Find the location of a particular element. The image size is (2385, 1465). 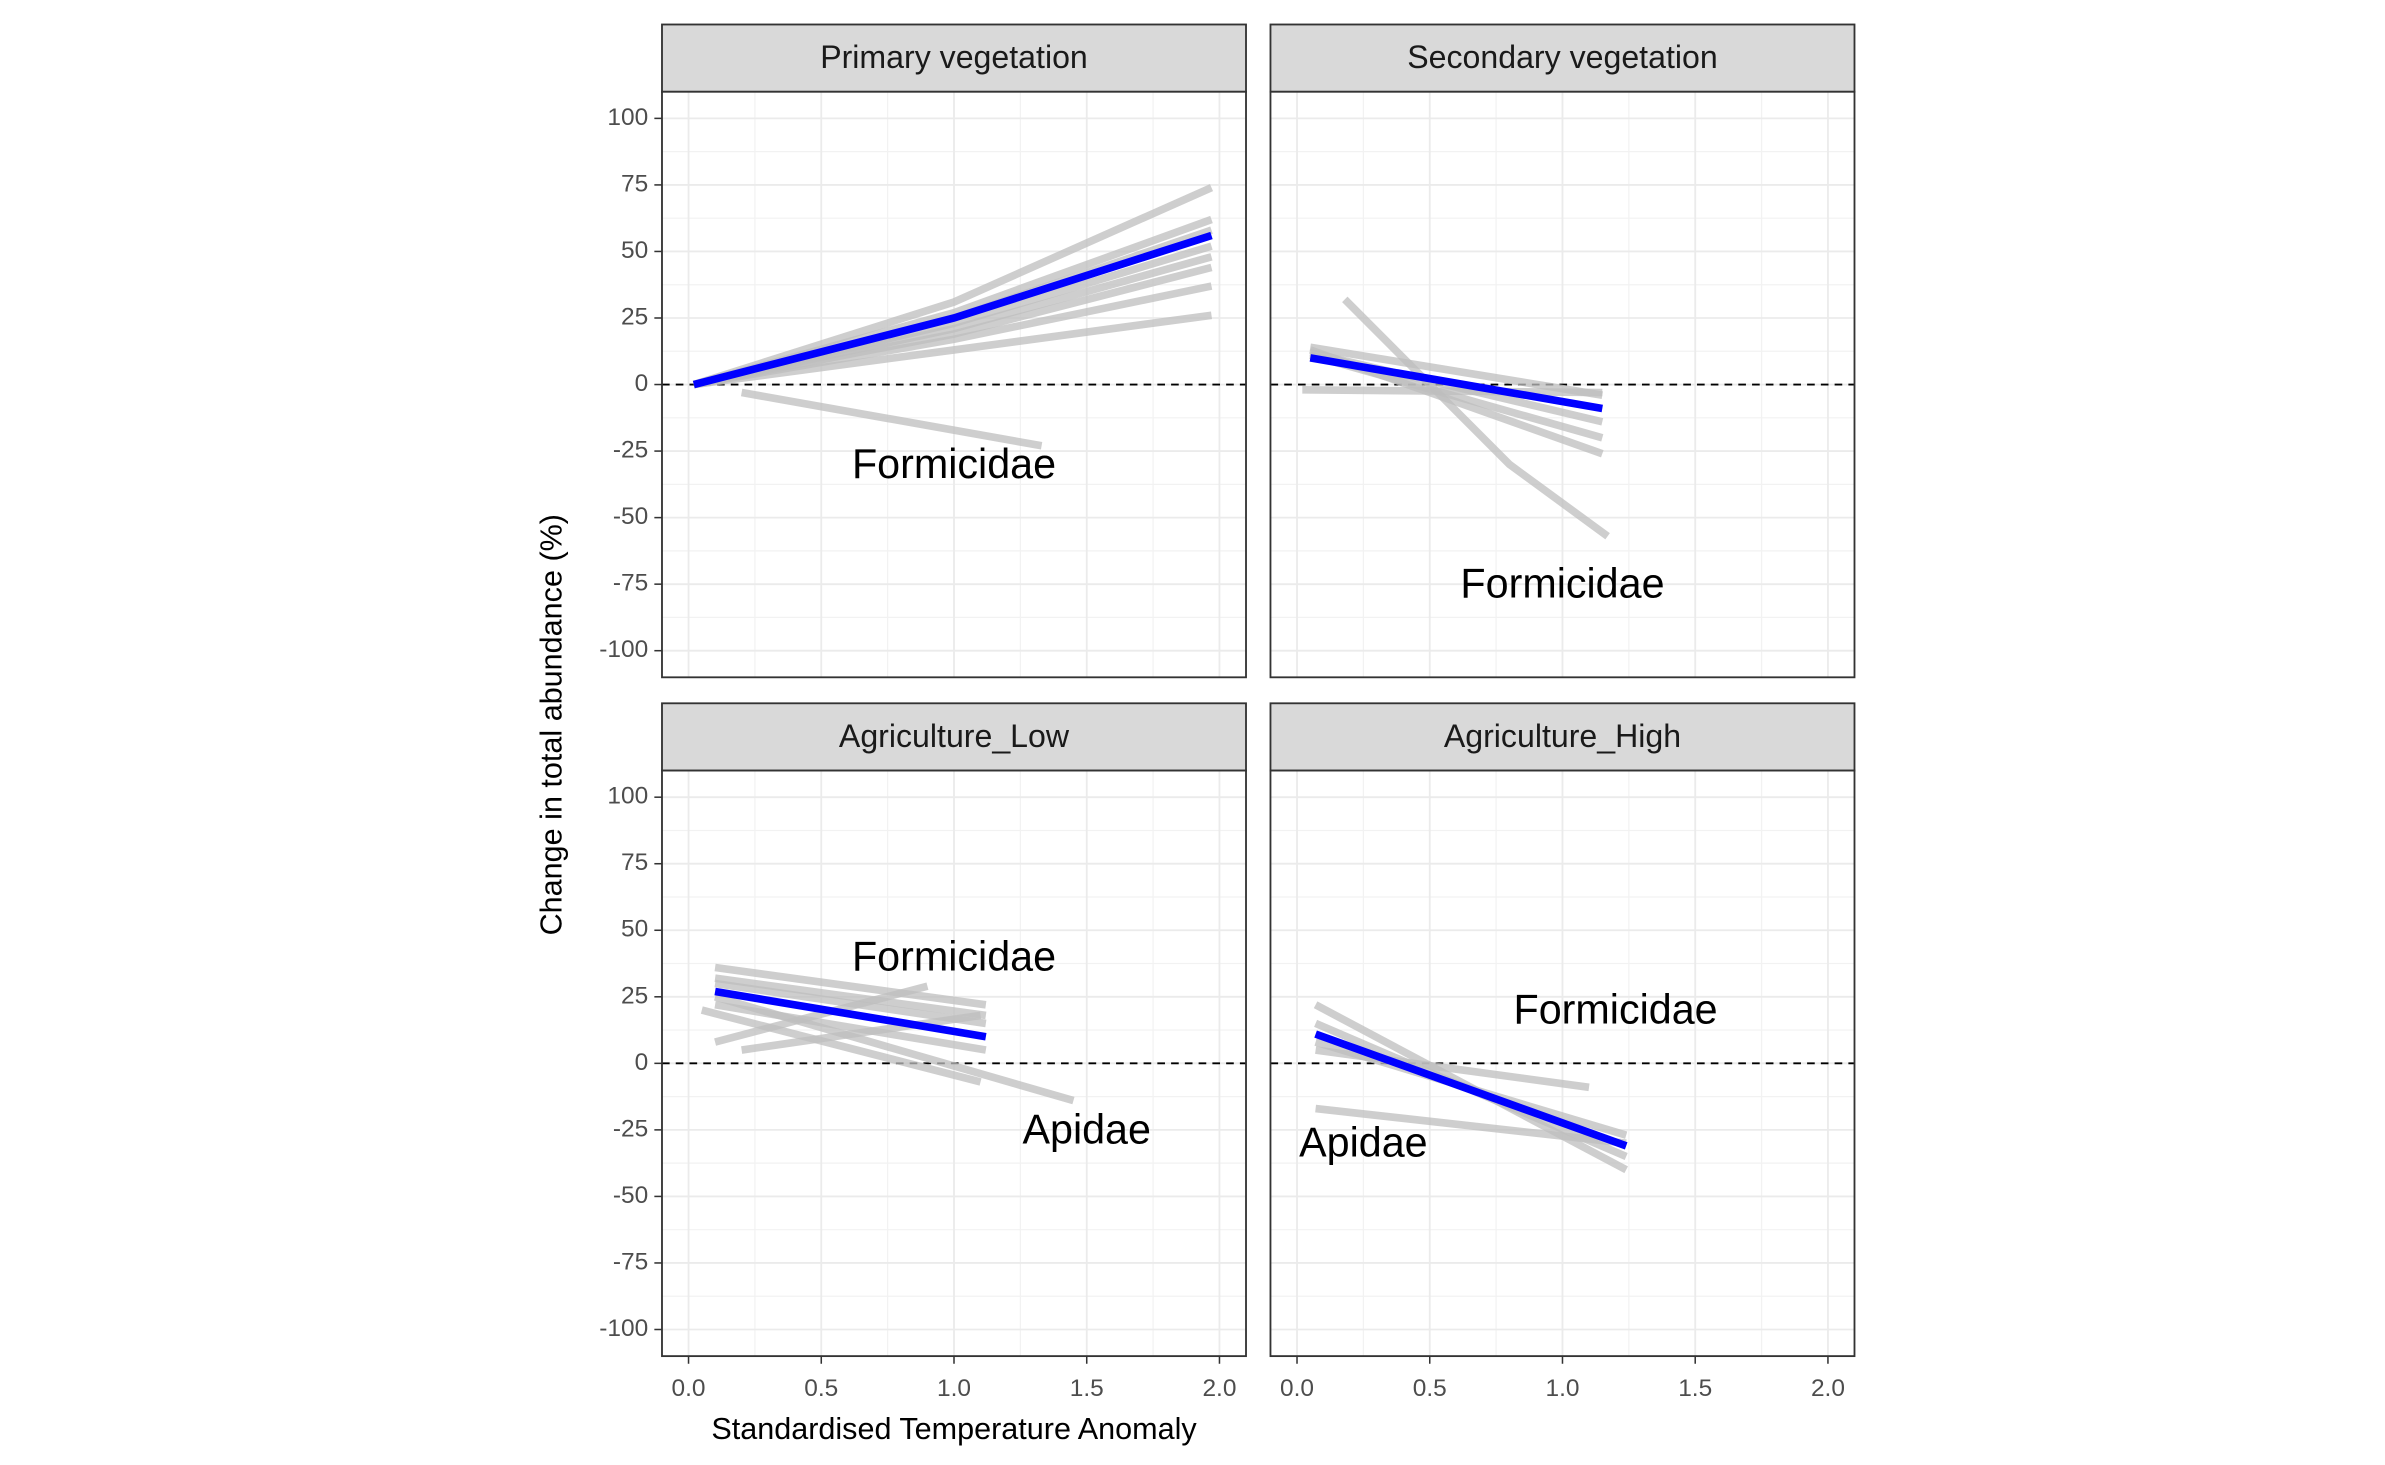

y-axis-title: Change in total abundance (%) is located at coordinates (552, 724).